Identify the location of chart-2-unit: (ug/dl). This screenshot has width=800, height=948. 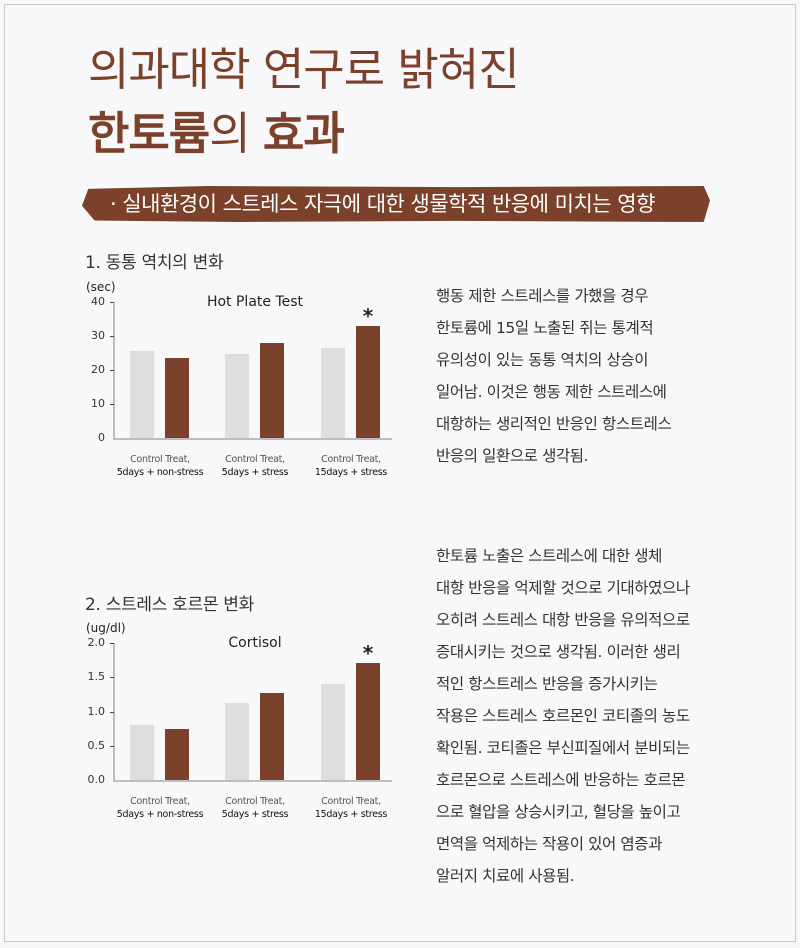
(106, 628).